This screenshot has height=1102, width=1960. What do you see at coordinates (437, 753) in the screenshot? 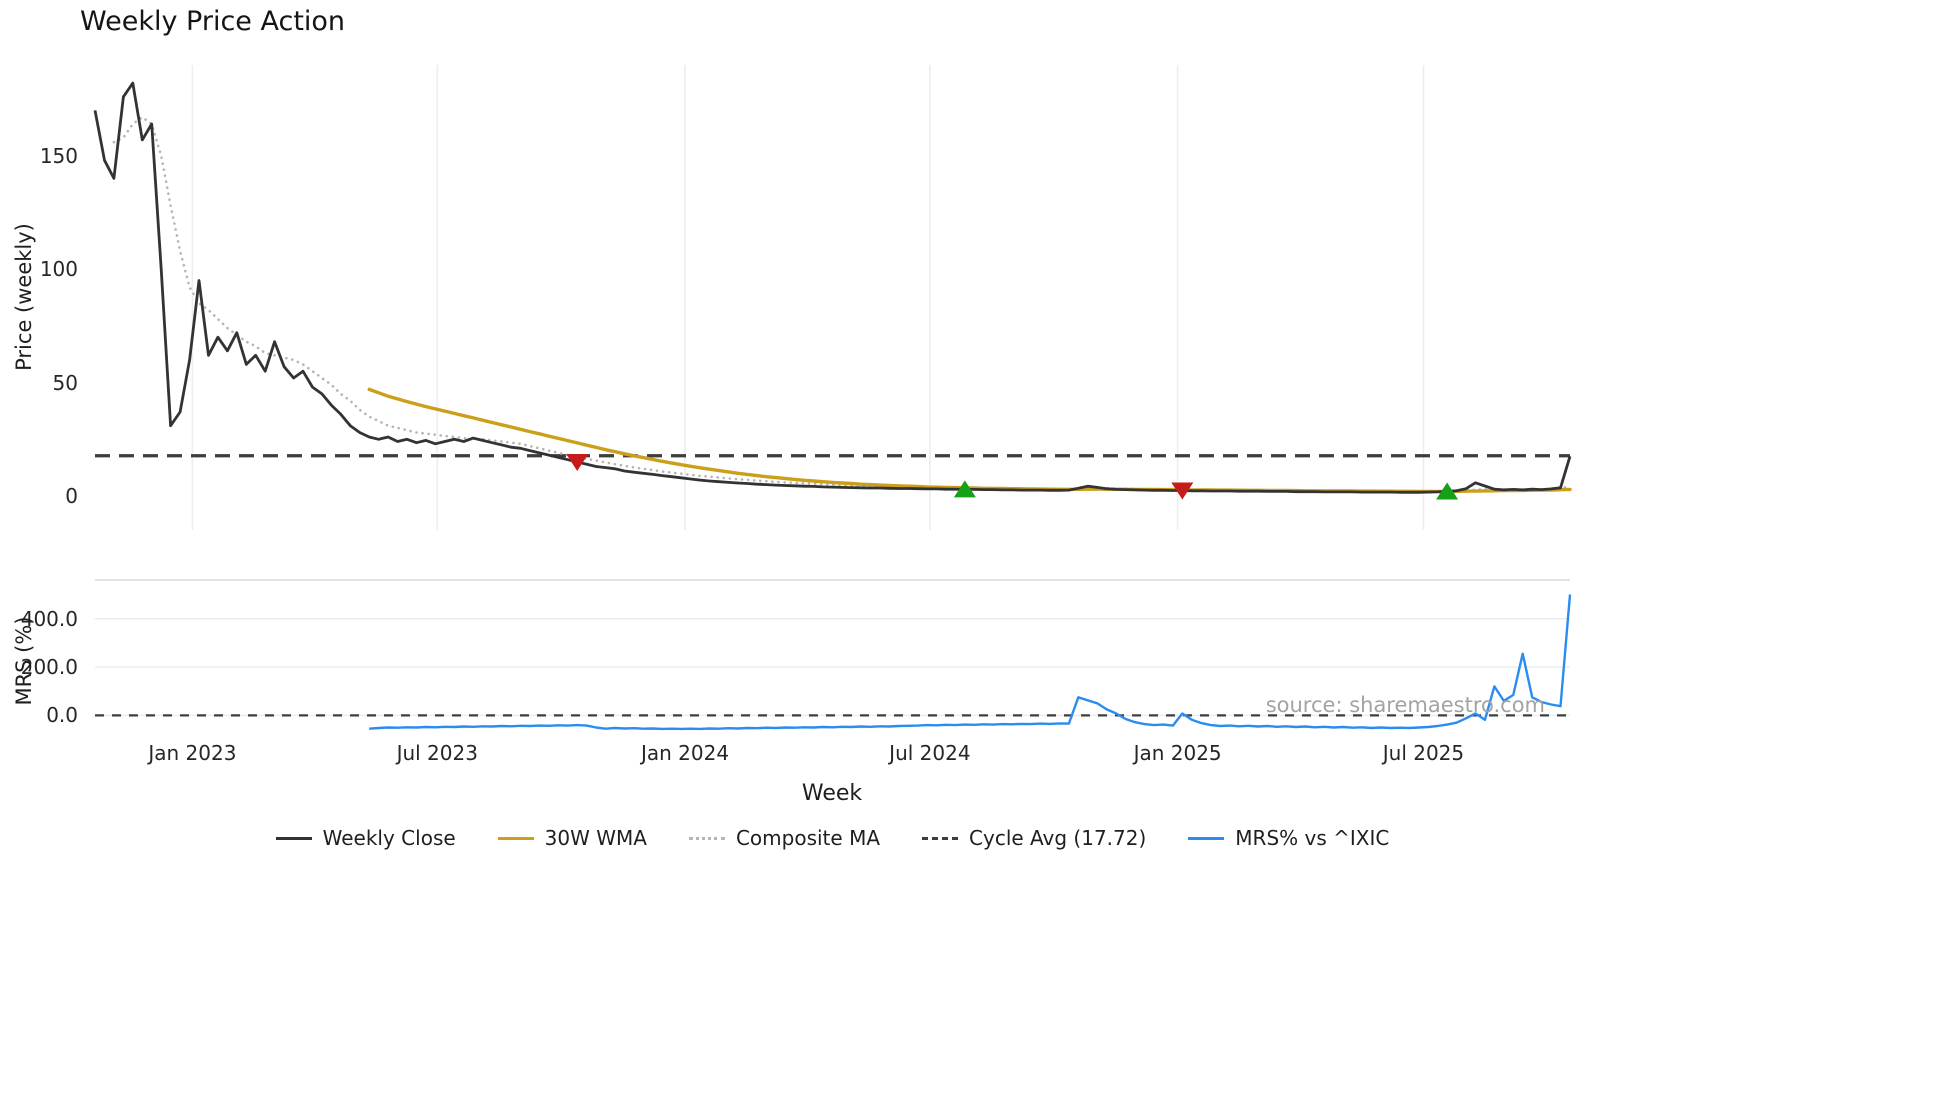
I see `x-tick-label: Jul 2023` at bounding box center [437, 753].